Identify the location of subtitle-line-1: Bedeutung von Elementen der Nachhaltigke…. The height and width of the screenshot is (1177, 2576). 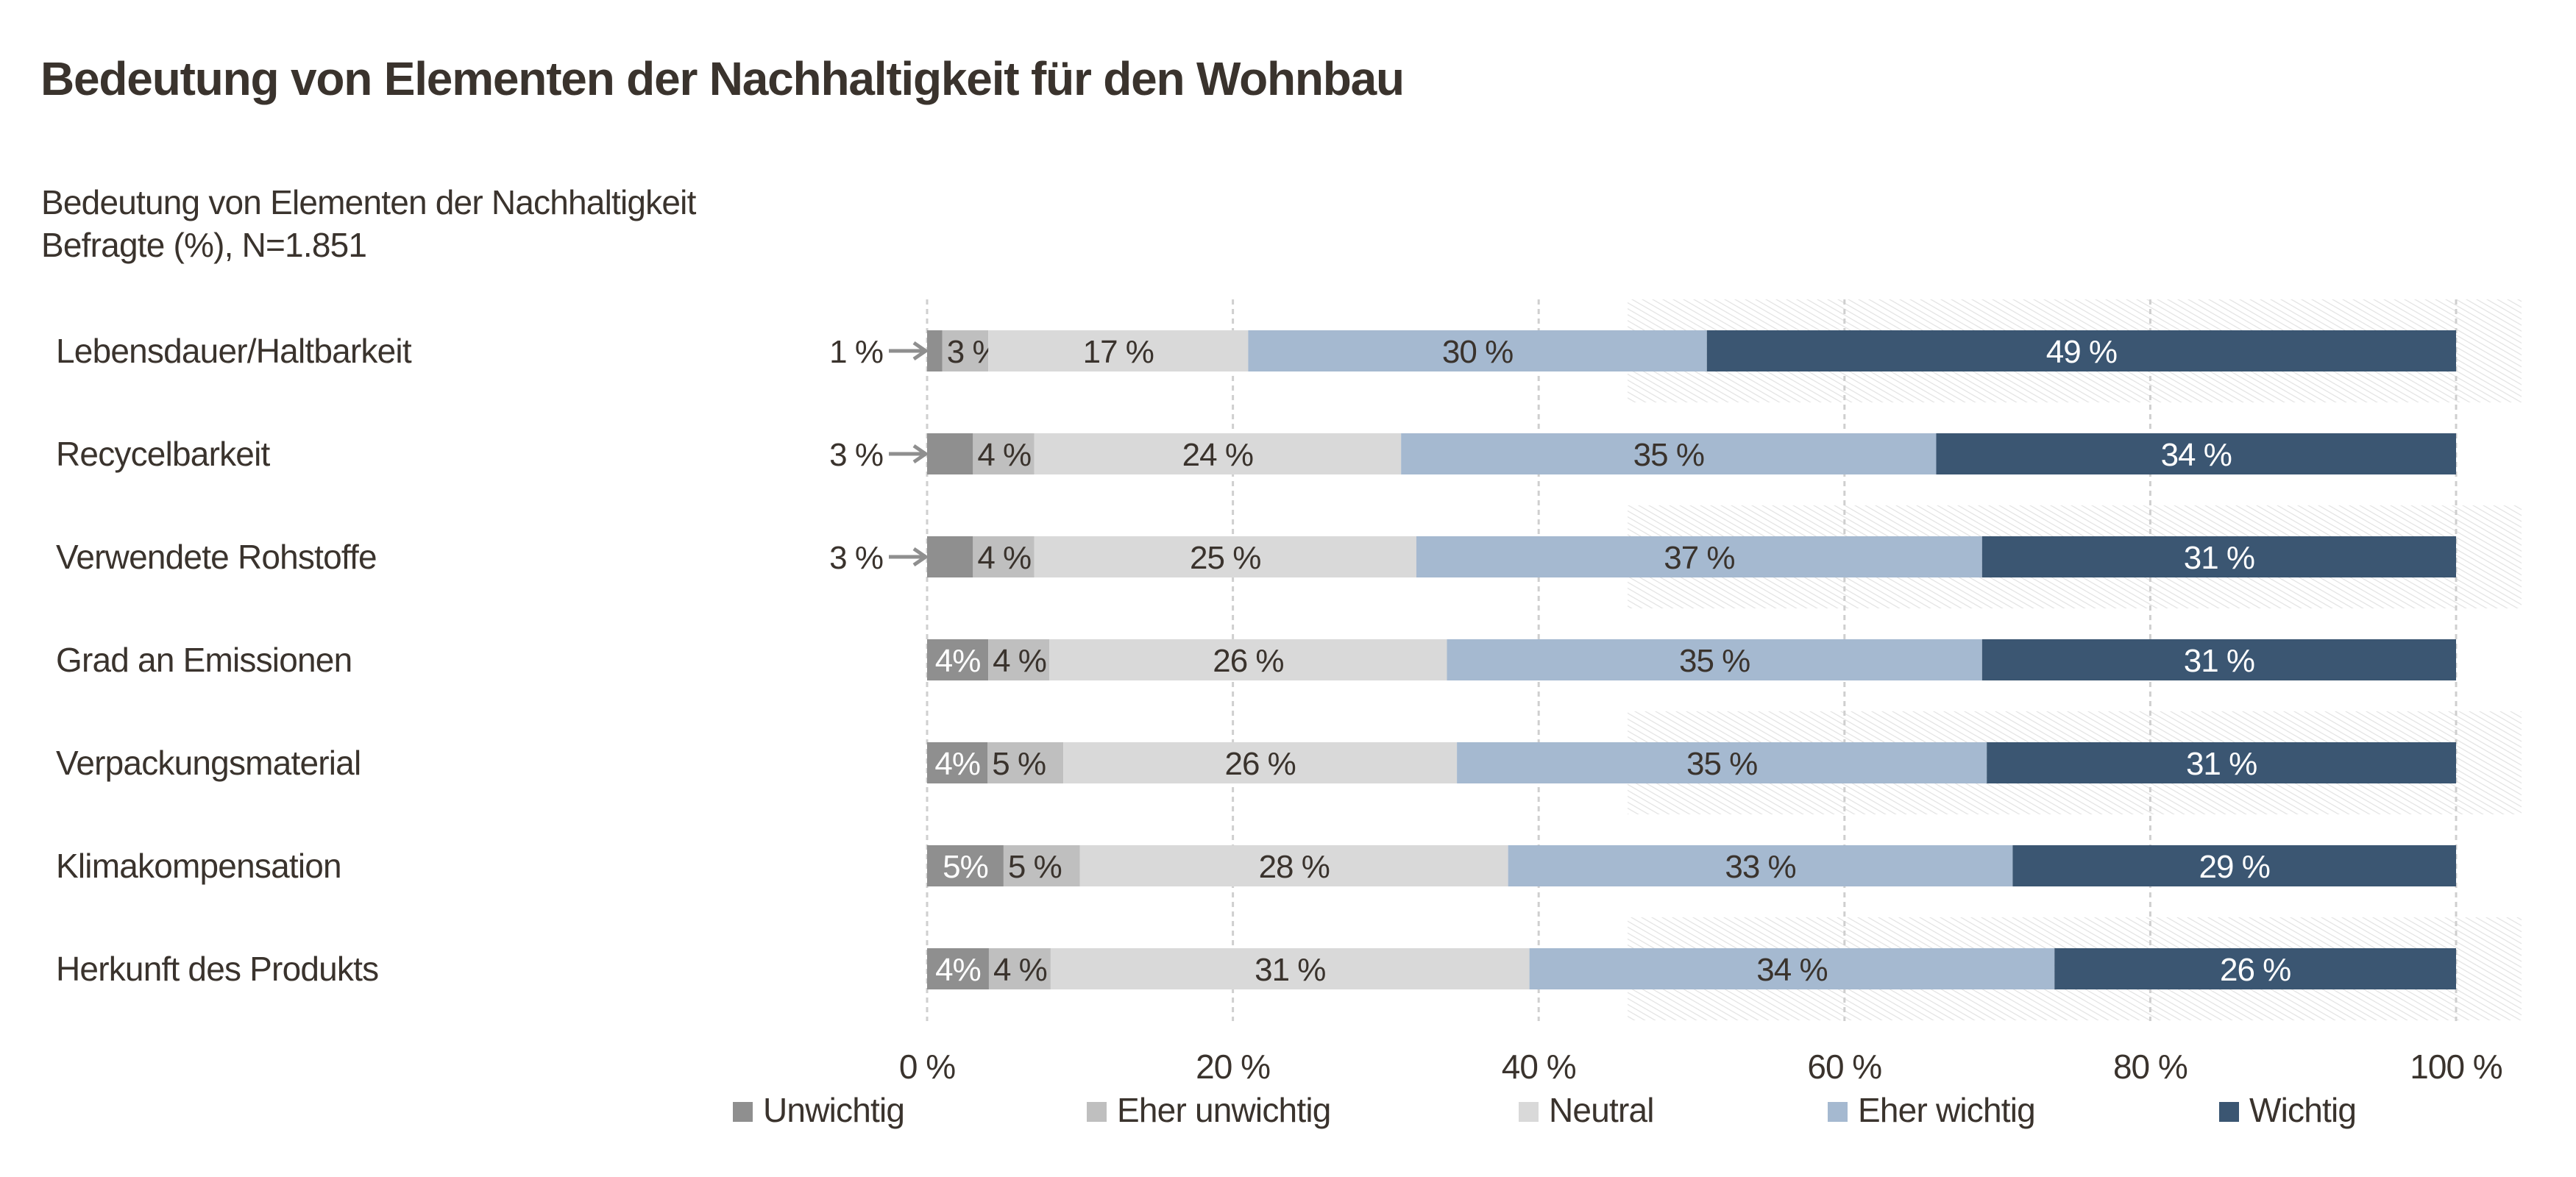
(368, 202).